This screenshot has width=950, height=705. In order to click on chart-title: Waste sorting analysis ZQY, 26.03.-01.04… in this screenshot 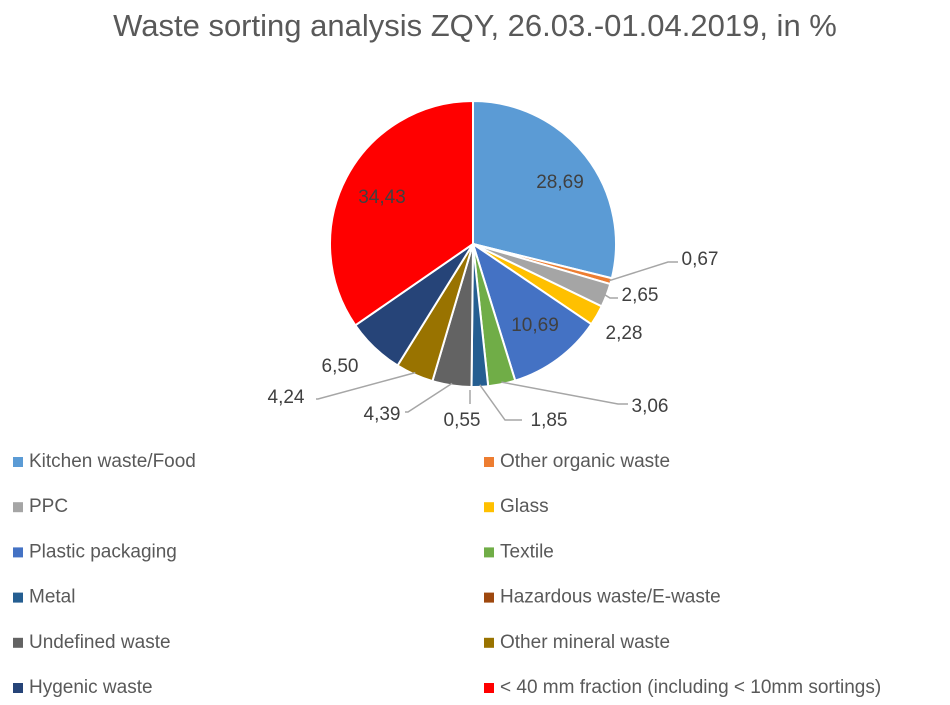, I will do `click(475, 25)`.